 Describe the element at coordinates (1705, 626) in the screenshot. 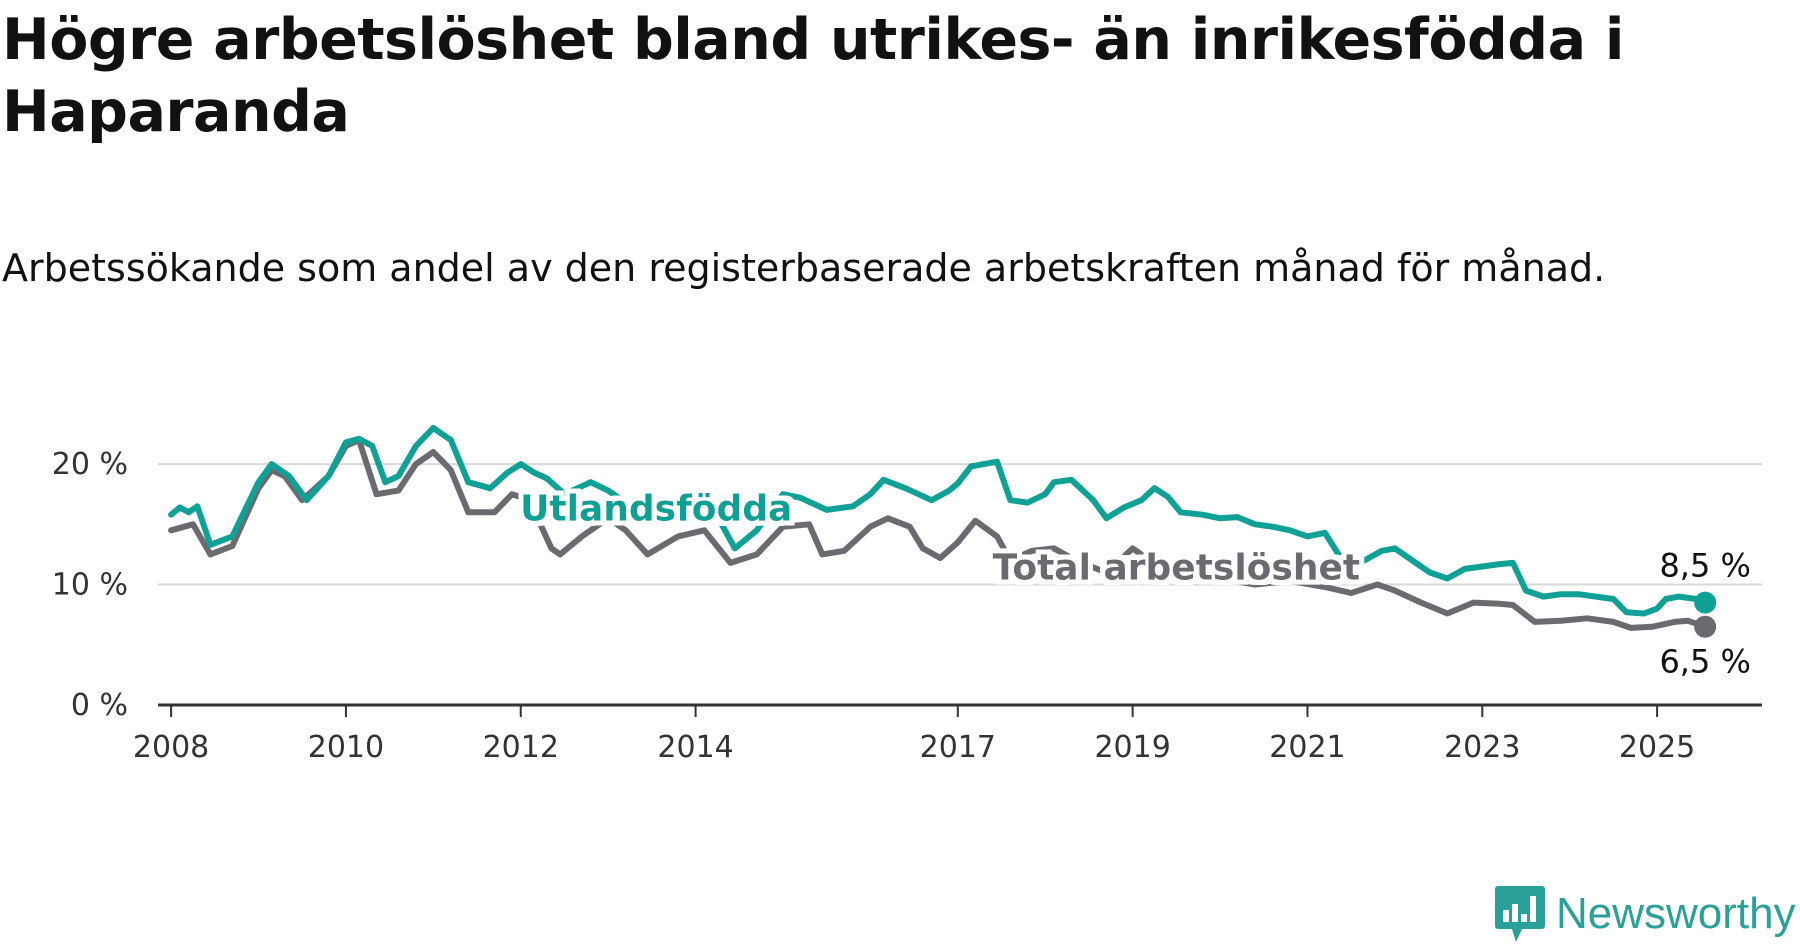

I see `end-point-total` at that location.